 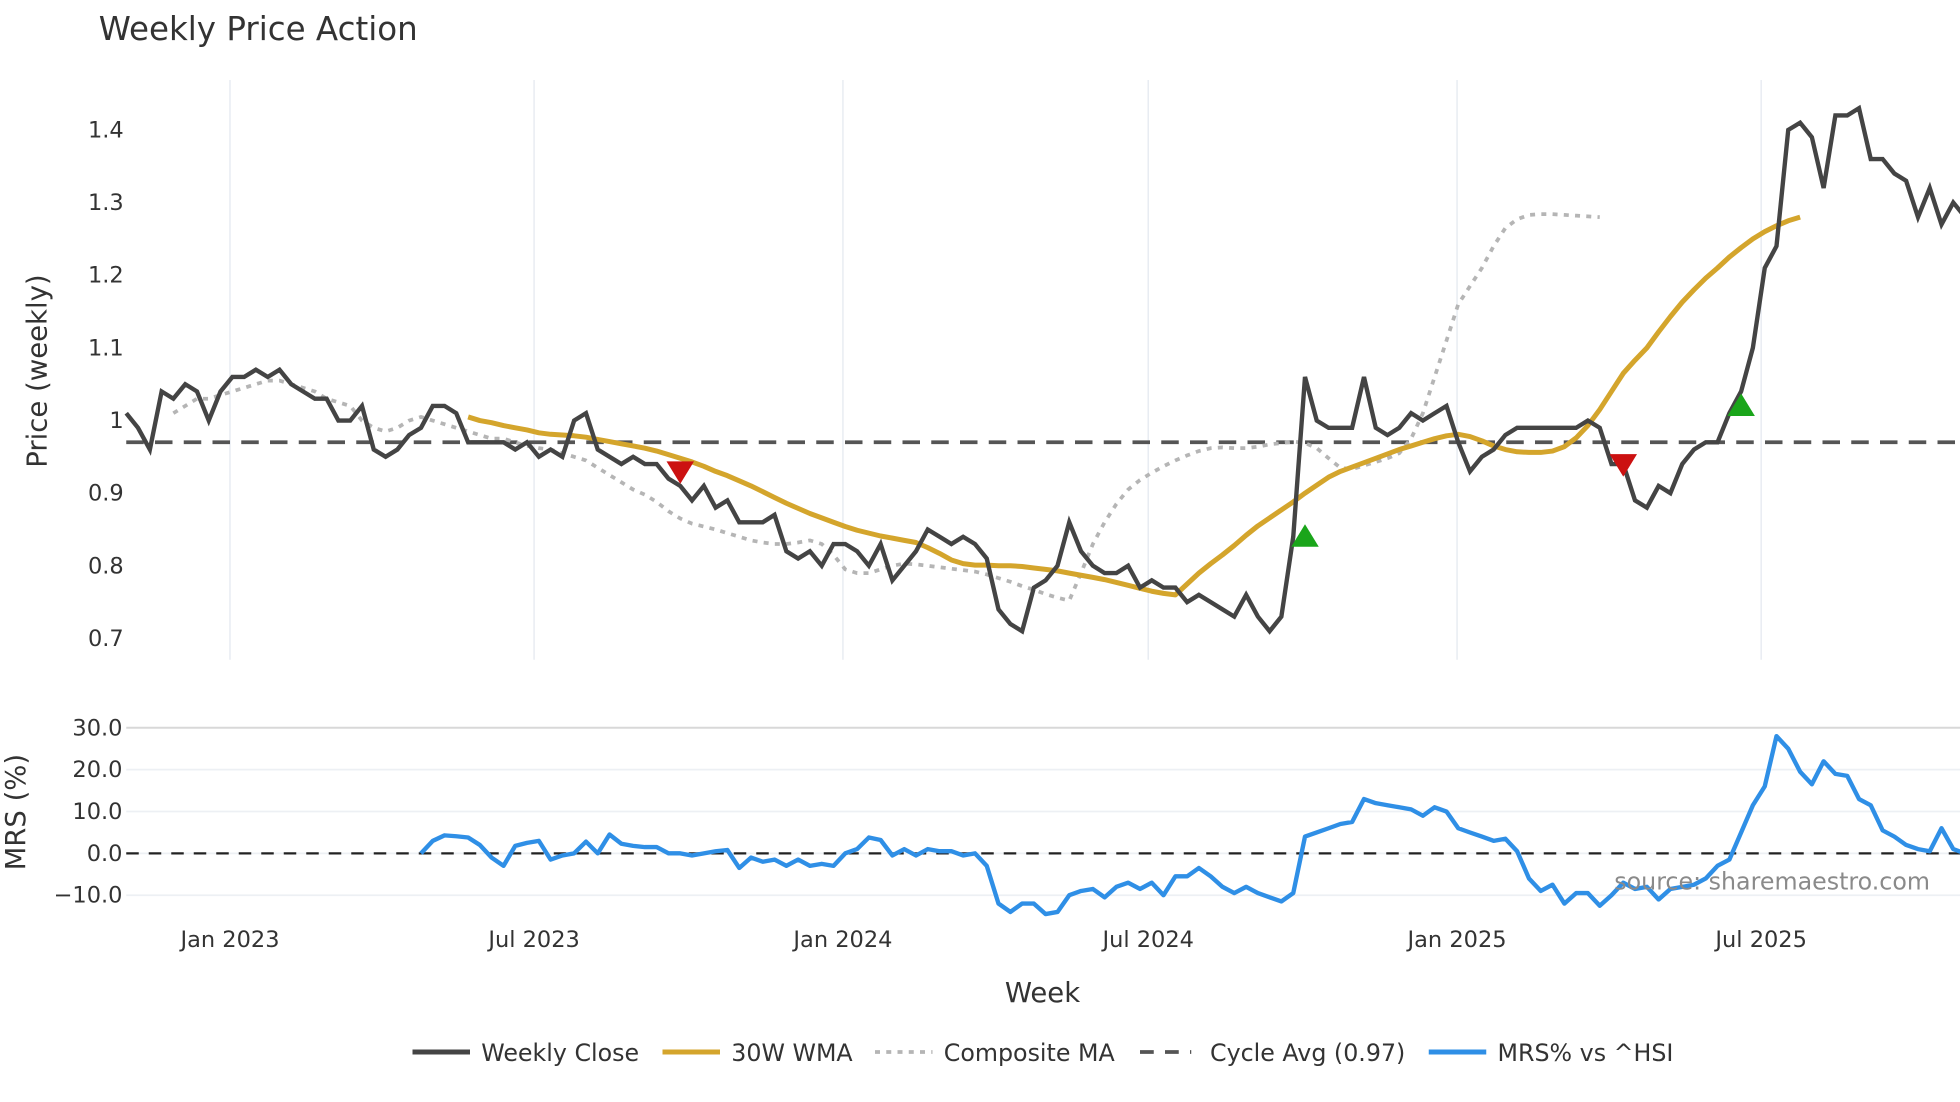 I want to click on x-axis-title: Week, so click(x=1042, y=993).